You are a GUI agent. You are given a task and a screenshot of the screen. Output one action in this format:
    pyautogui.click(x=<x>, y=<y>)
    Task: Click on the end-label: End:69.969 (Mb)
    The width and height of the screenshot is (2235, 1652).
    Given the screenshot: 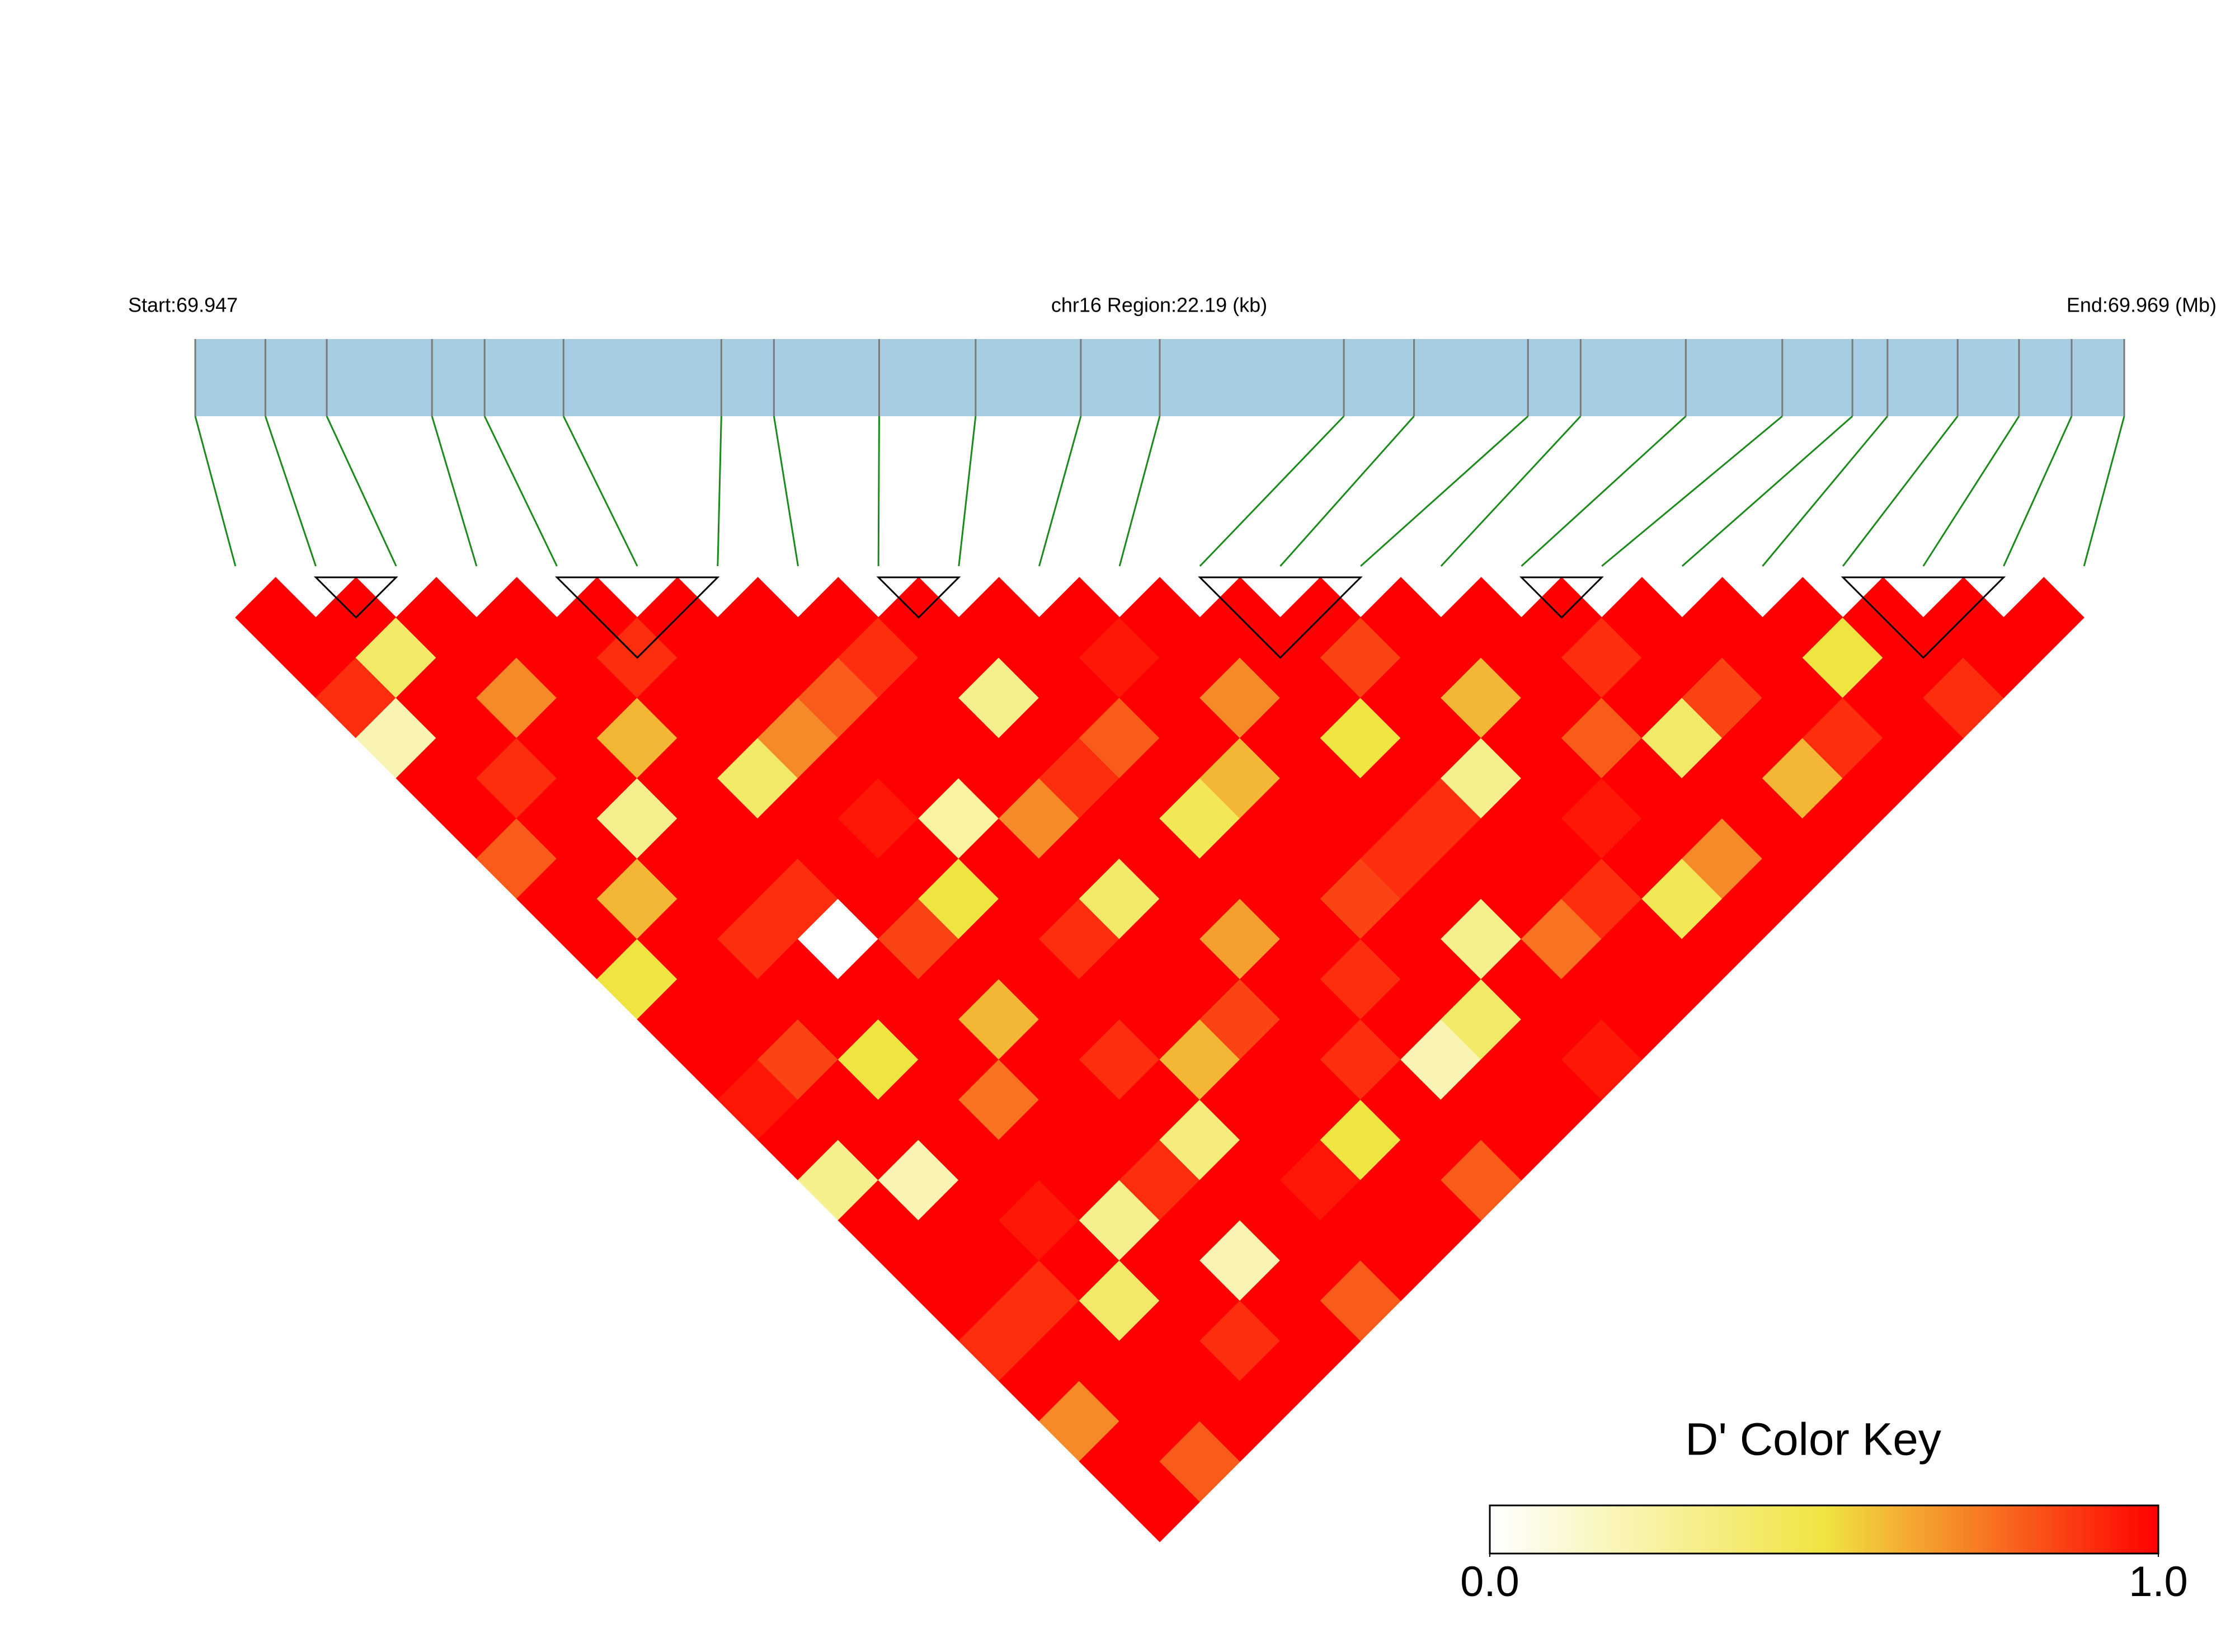 What is the action you would take?
    pyautogui.click(x=2142, y=306)
    